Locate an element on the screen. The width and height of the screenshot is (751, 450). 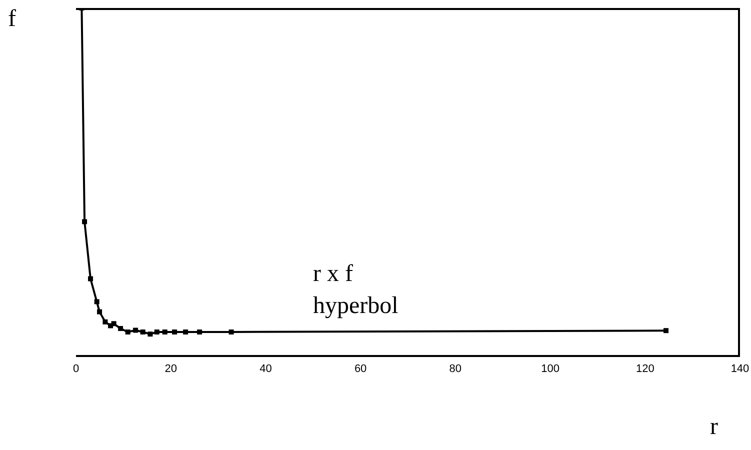
x-tick-label: 40 is located at coordinates (266, 368).